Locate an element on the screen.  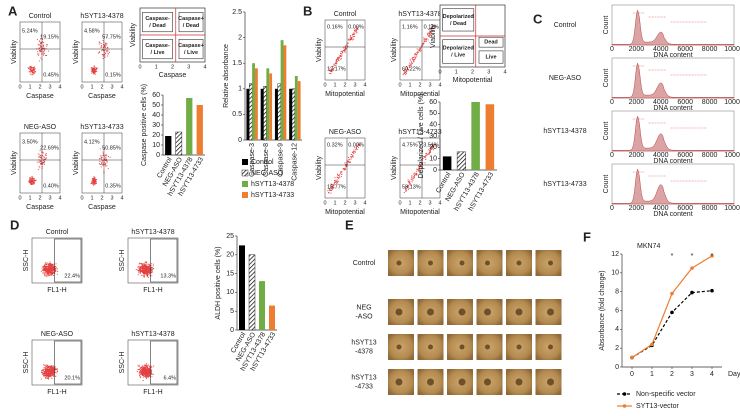
x-tick-label: 8000 is located at coordinates (710, 155).